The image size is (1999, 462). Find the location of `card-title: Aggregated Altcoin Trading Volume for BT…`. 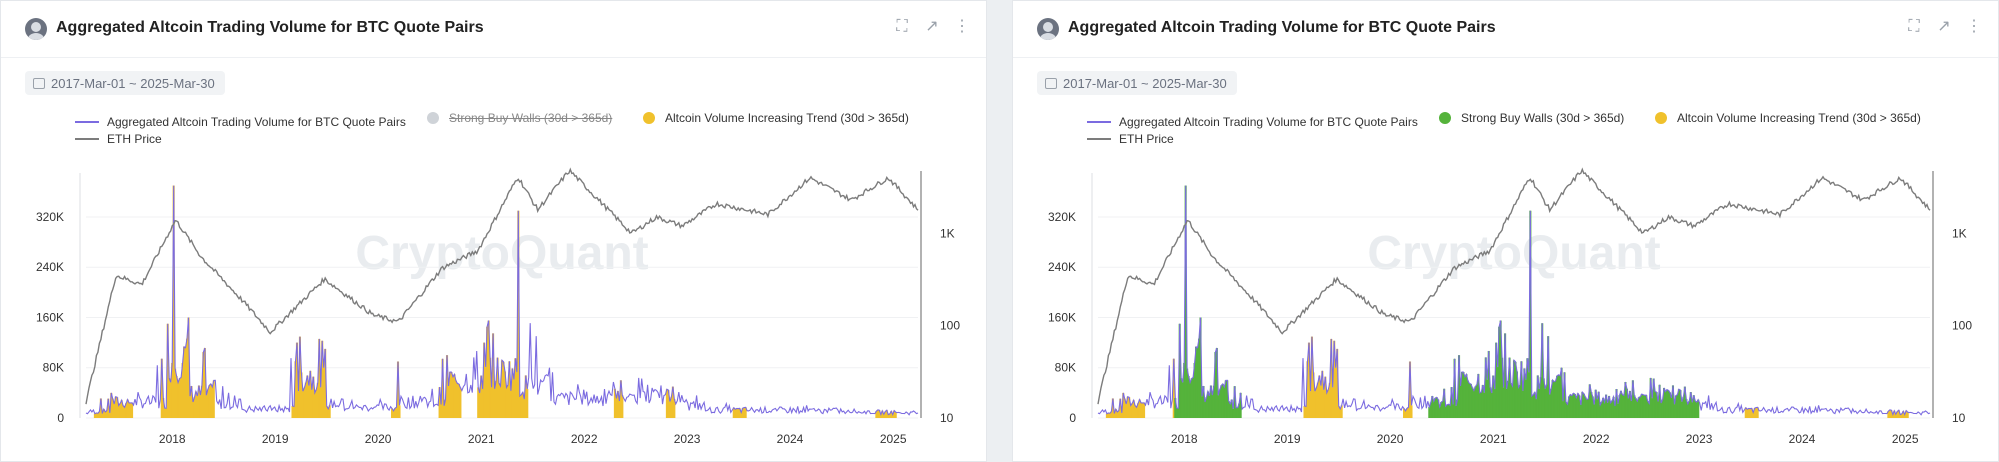

card-title: Aggregated Altcoin Trading Volume for BT… is located at coordinates (1282, 27).